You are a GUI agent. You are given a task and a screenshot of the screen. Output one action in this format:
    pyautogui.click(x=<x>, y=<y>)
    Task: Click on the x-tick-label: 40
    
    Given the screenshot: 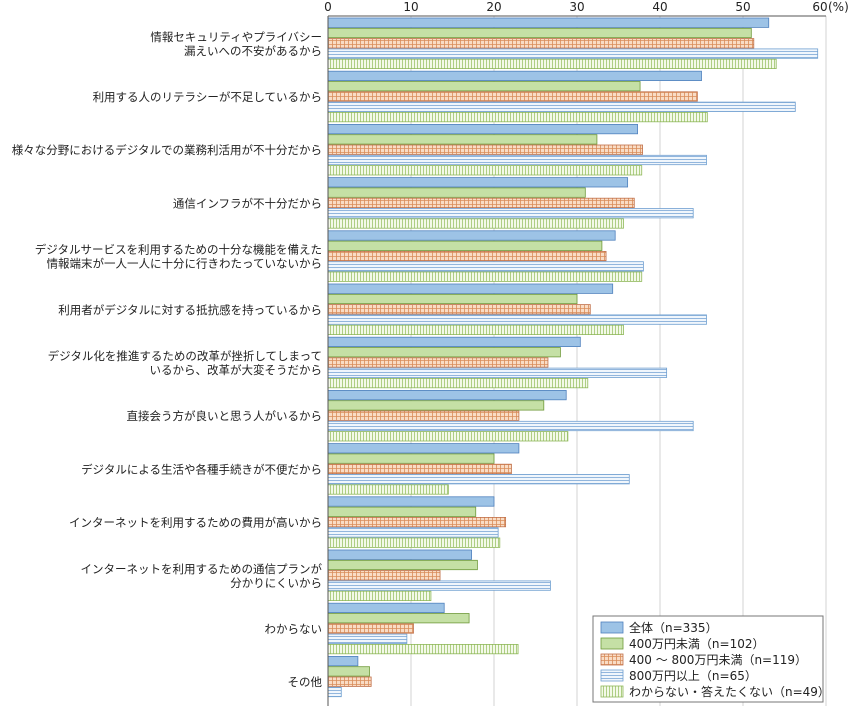 What is the action you would take?
    pyautogui.click(x=659, y=7)
    